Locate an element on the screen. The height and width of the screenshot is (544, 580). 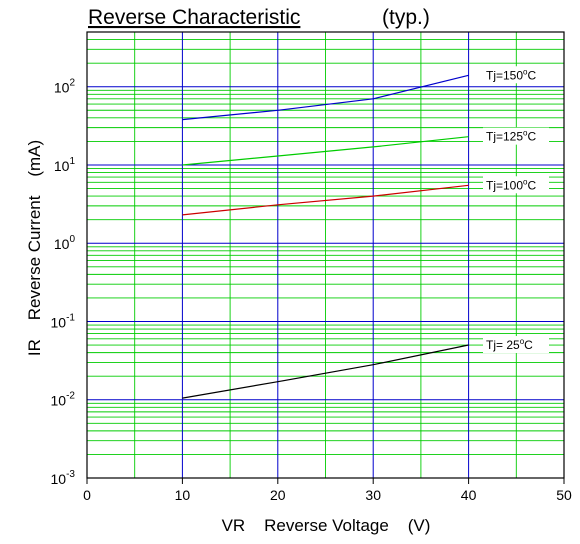
y-tick-exponent: -3 is located at coordinates (70, 474).